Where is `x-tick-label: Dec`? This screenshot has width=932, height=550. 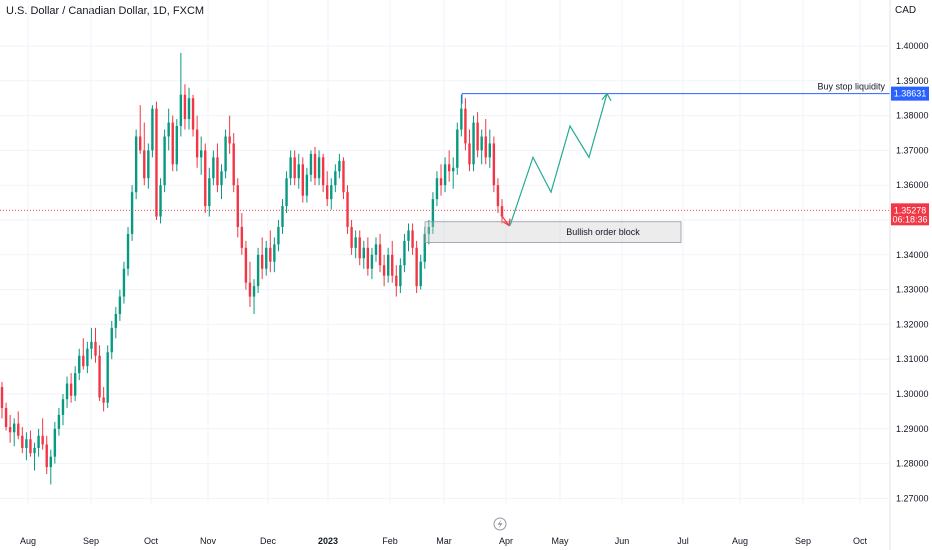
x-tick-label: Dec is located at coordinates (268, 541).